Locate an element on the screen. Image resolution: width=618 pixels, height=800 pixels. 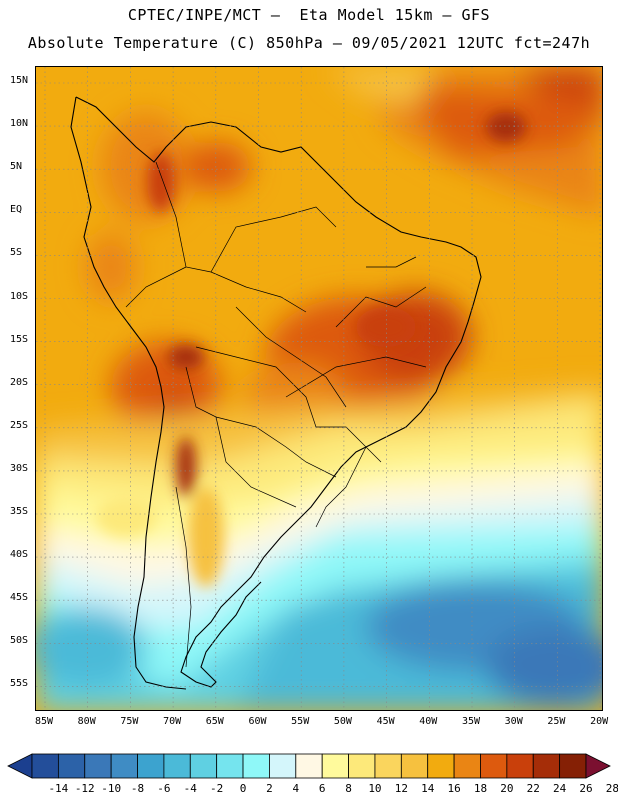
colorbar-tick-label: 22 is located at coordinates (533, 788).